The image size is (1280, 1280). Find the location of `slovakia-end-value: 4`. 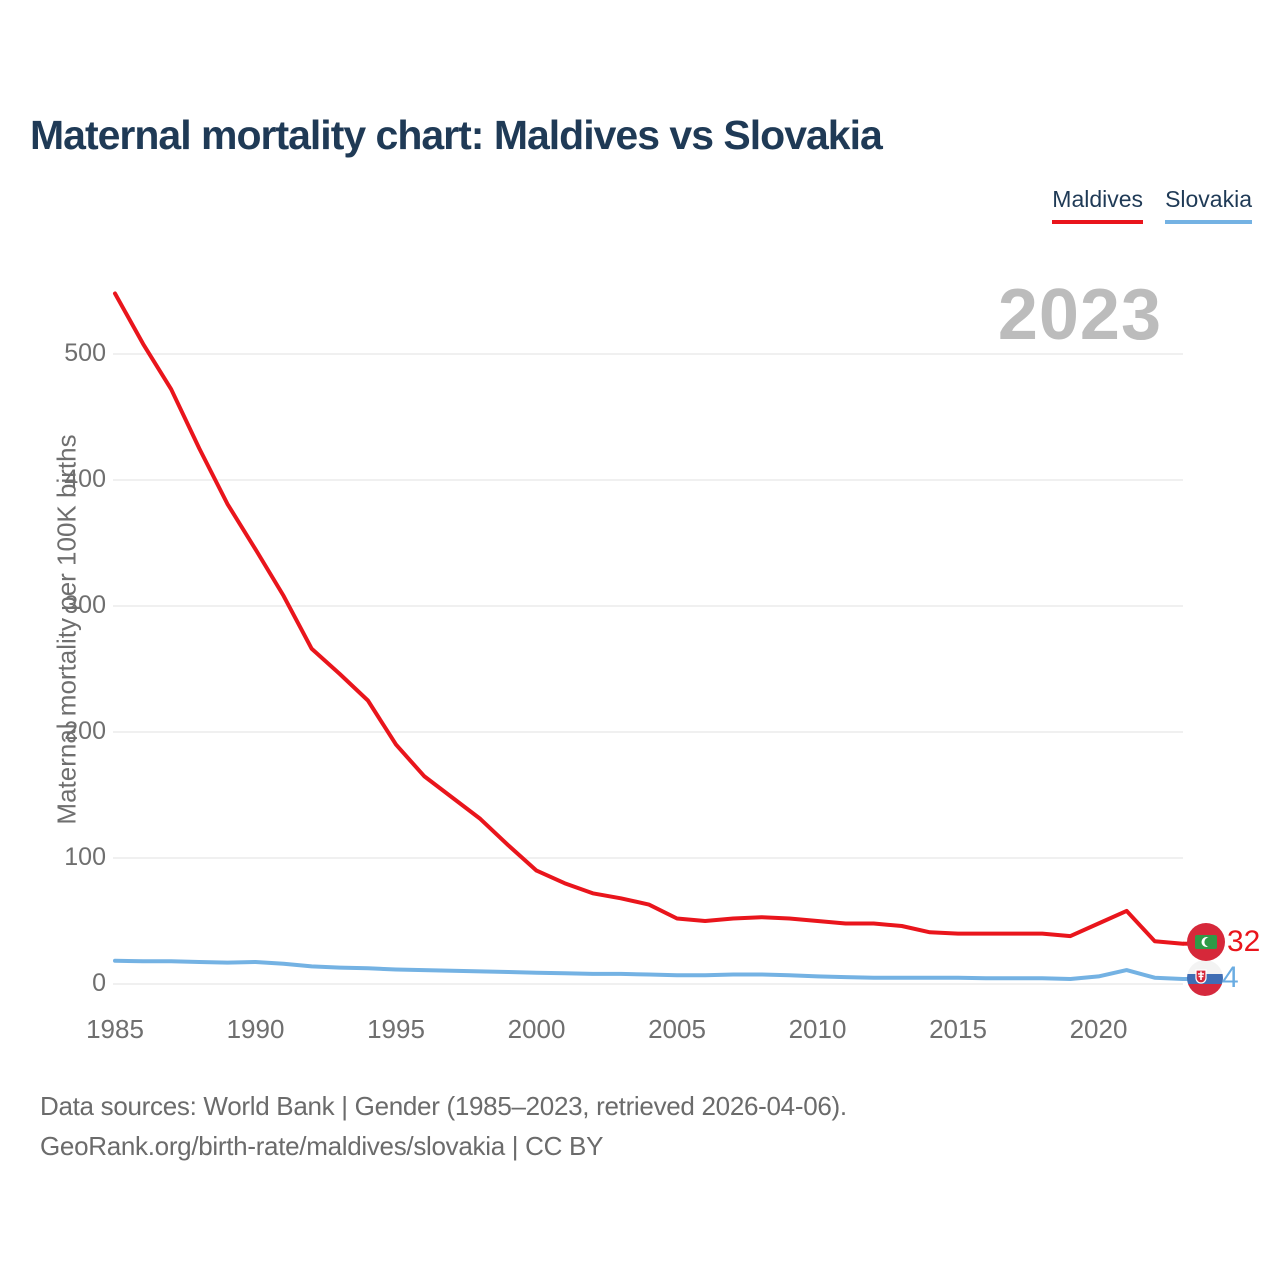

slovakia-end-value: 4 is located at coordinates (1230, 977).